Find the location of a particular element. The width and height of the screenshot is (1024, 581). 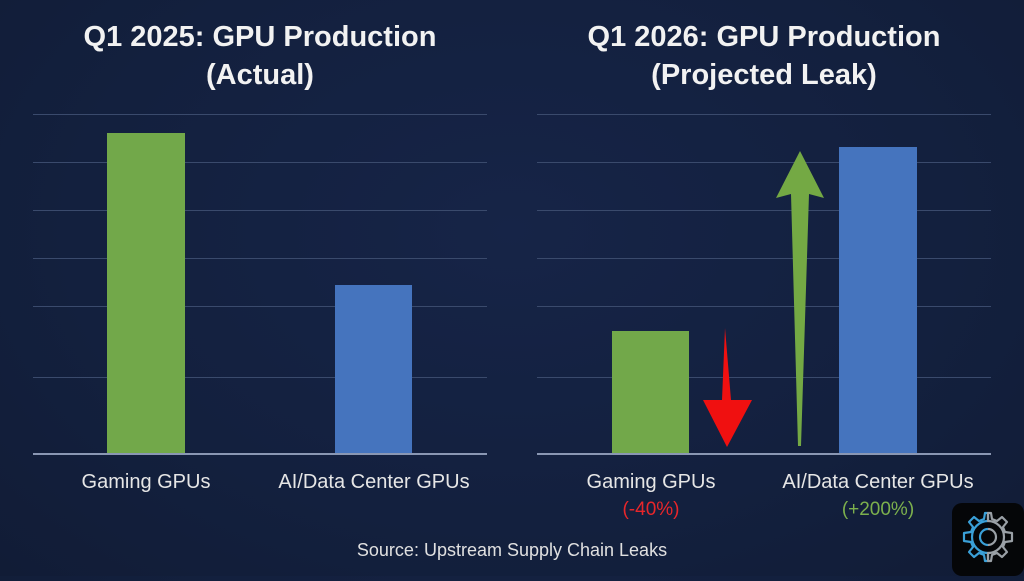

bar-gaming-2025 is located at coordinates (146, 293).